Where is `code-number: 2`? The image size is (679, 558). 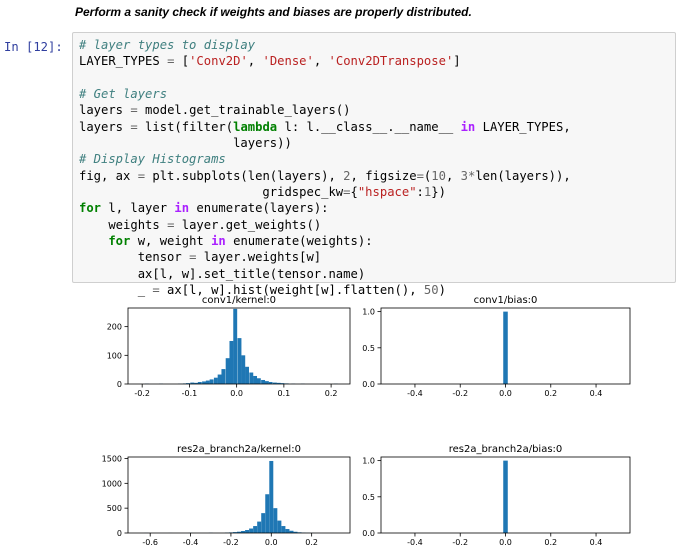
code-number: 2 is located at coordinates (347, 175).